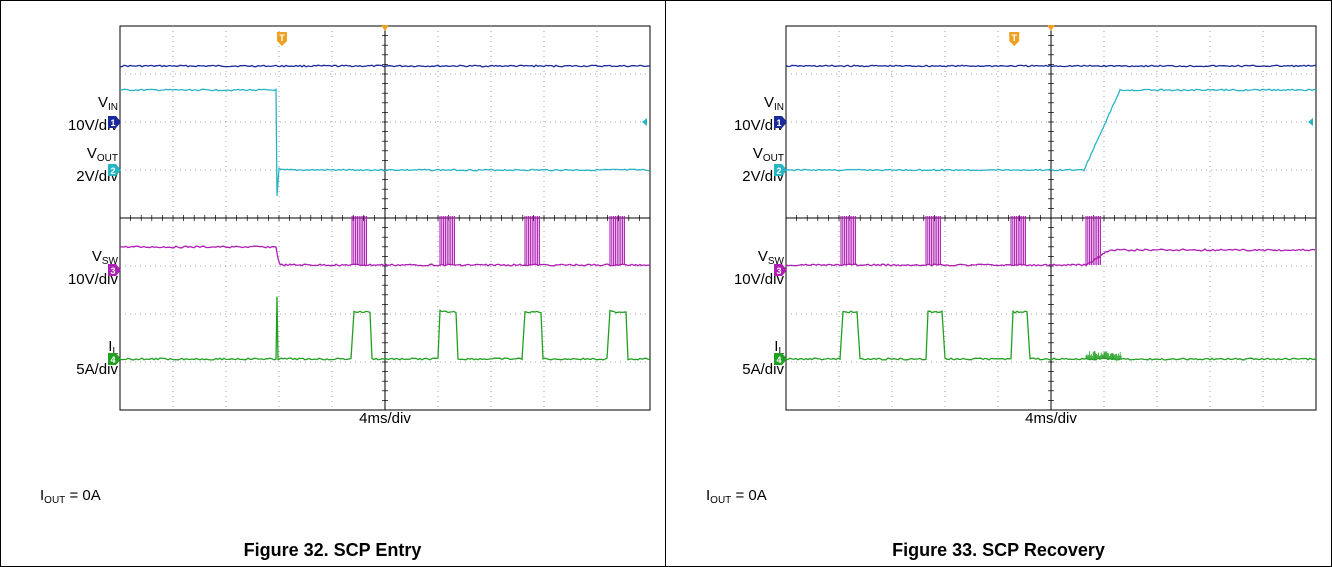 This screenshot has width=1332, height=567. What do you see at coordinates (332, 550) in the screenshot?
I see `figure-caption: Figure 32. SCP Entry` at bounding box center [332, 550].